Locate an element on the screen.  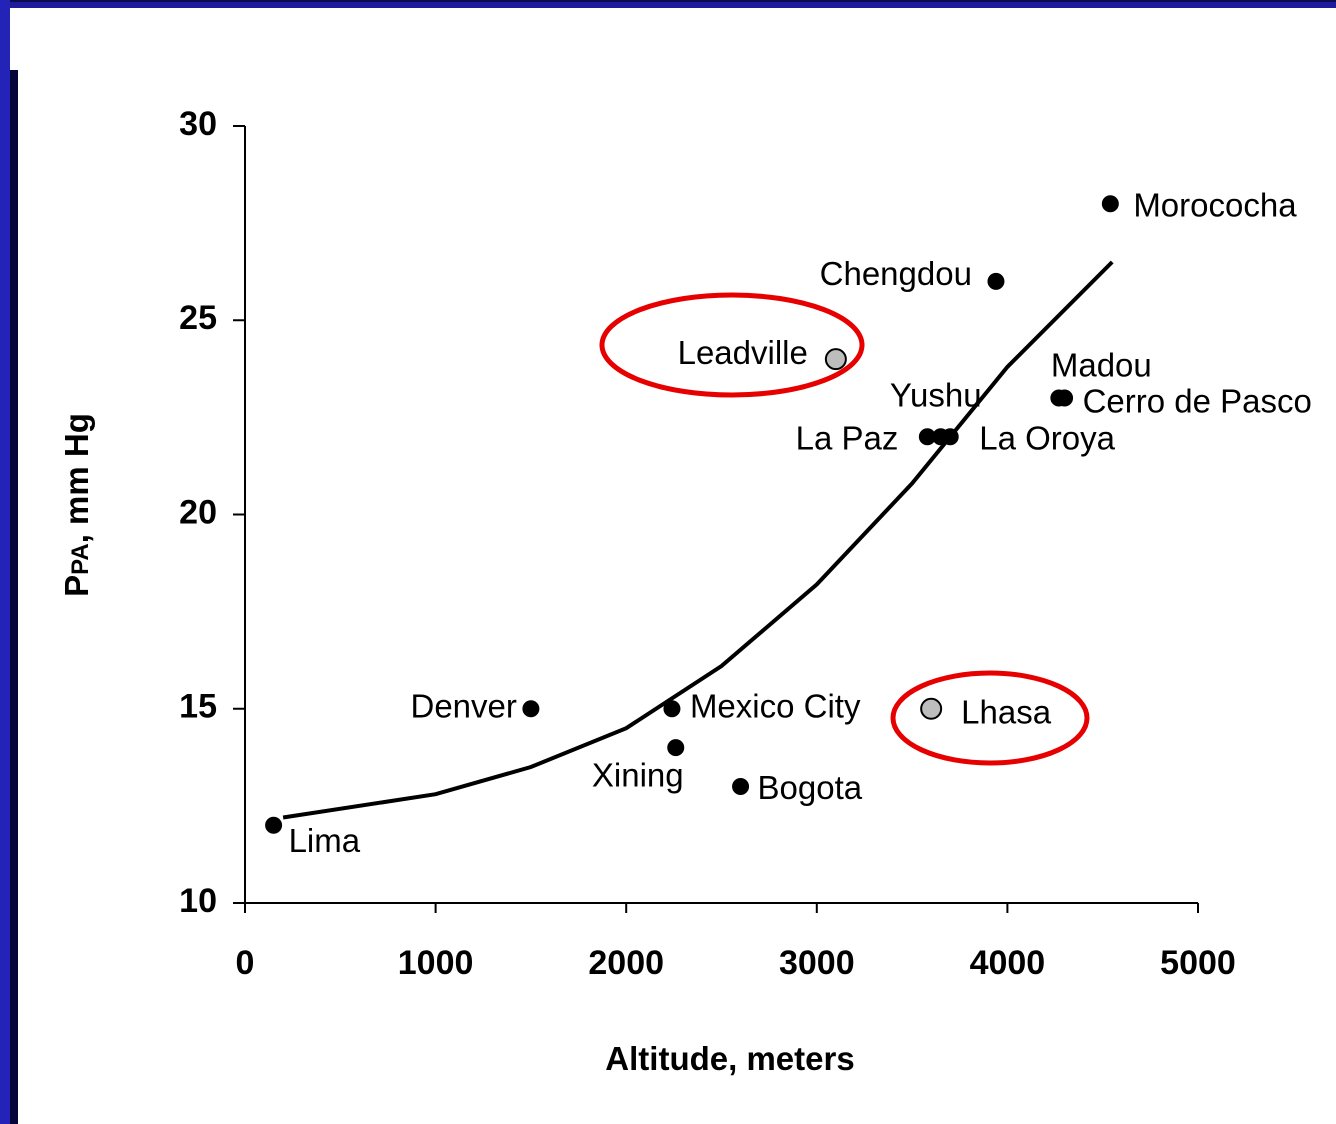
y-tick-label: 20 is located at coordinates (198, 512).